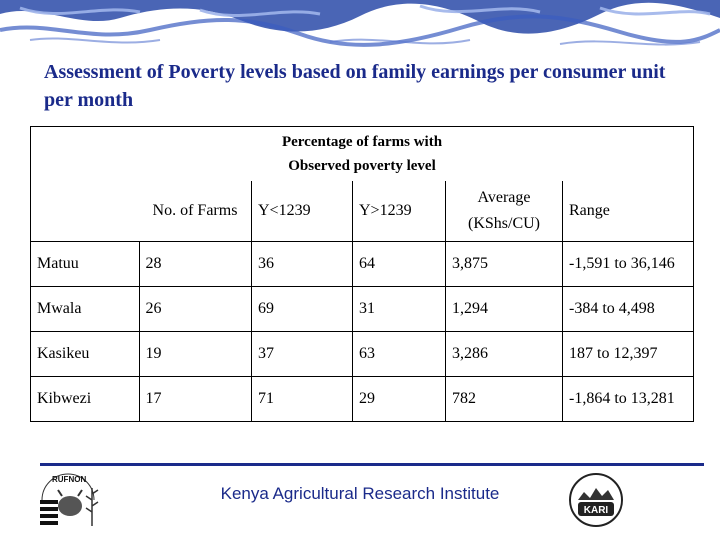  Describe the element at coordinates (302, 309) in the screenshot. I see `cell-y-low: 69` at that location.